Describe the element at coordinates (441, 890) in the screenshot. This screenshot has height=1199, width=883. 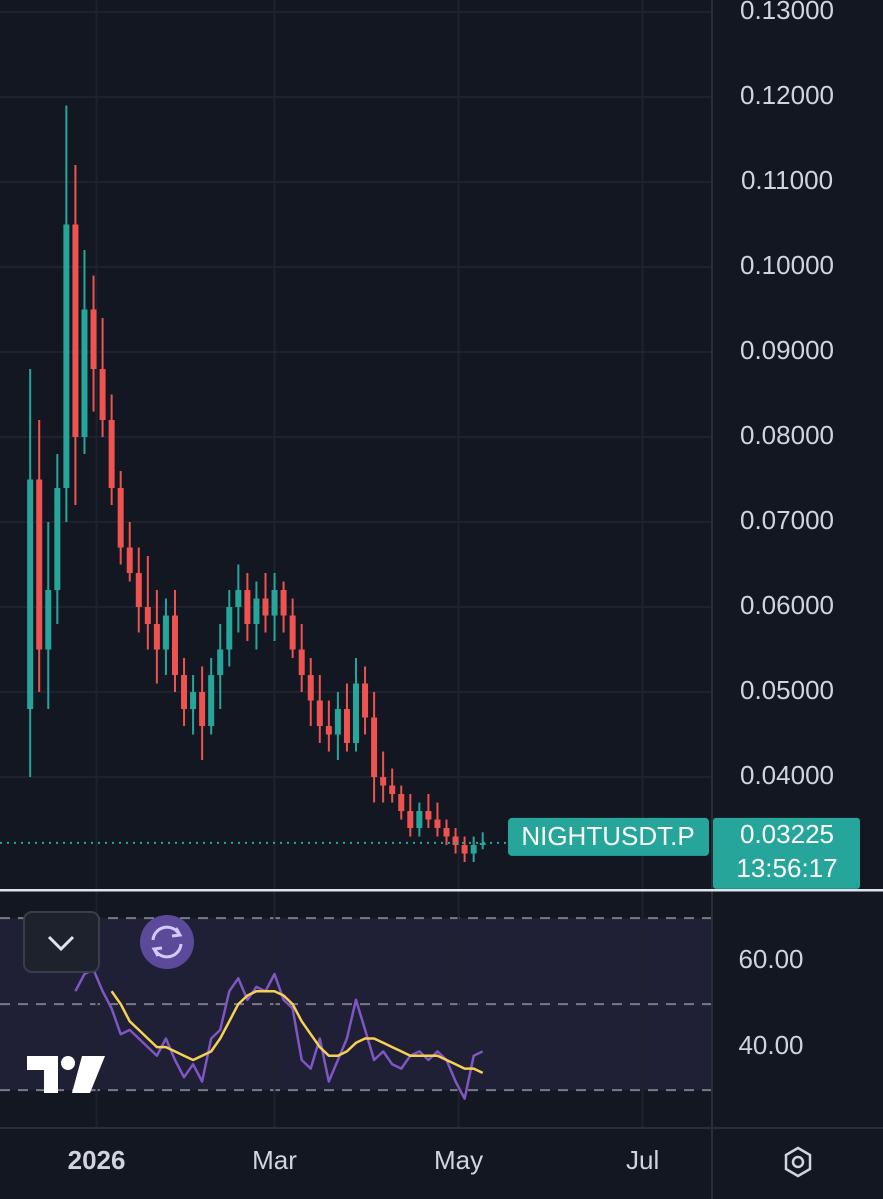
I see `pane-separator` at that location.